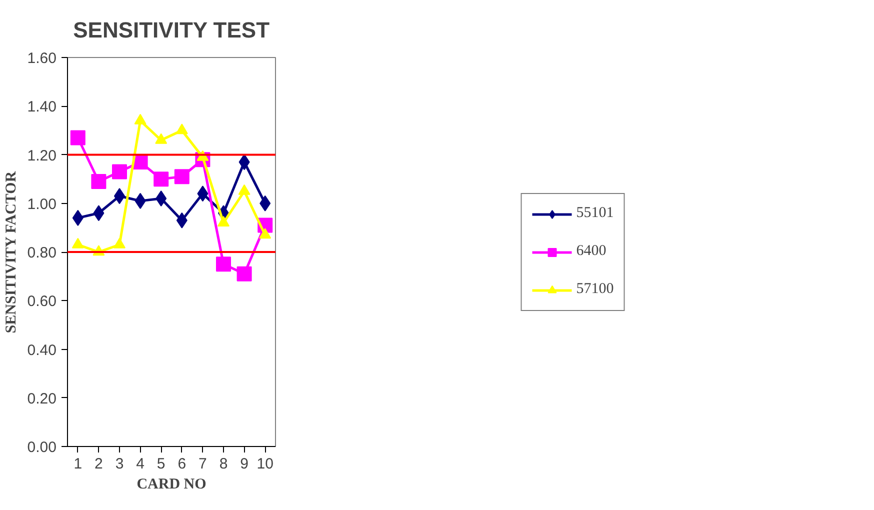  Describe the element at coordinates (591, 251) in the screenshot. I see `legend-label: 6400` at that location.